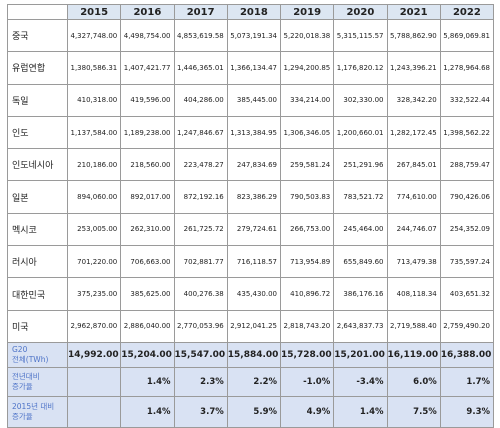 The width and height of the screenshot is (500, 428). Describe the element at coordinates (307, 294) in the screenshot. I see `value-cell: 410,896.72` at that location.